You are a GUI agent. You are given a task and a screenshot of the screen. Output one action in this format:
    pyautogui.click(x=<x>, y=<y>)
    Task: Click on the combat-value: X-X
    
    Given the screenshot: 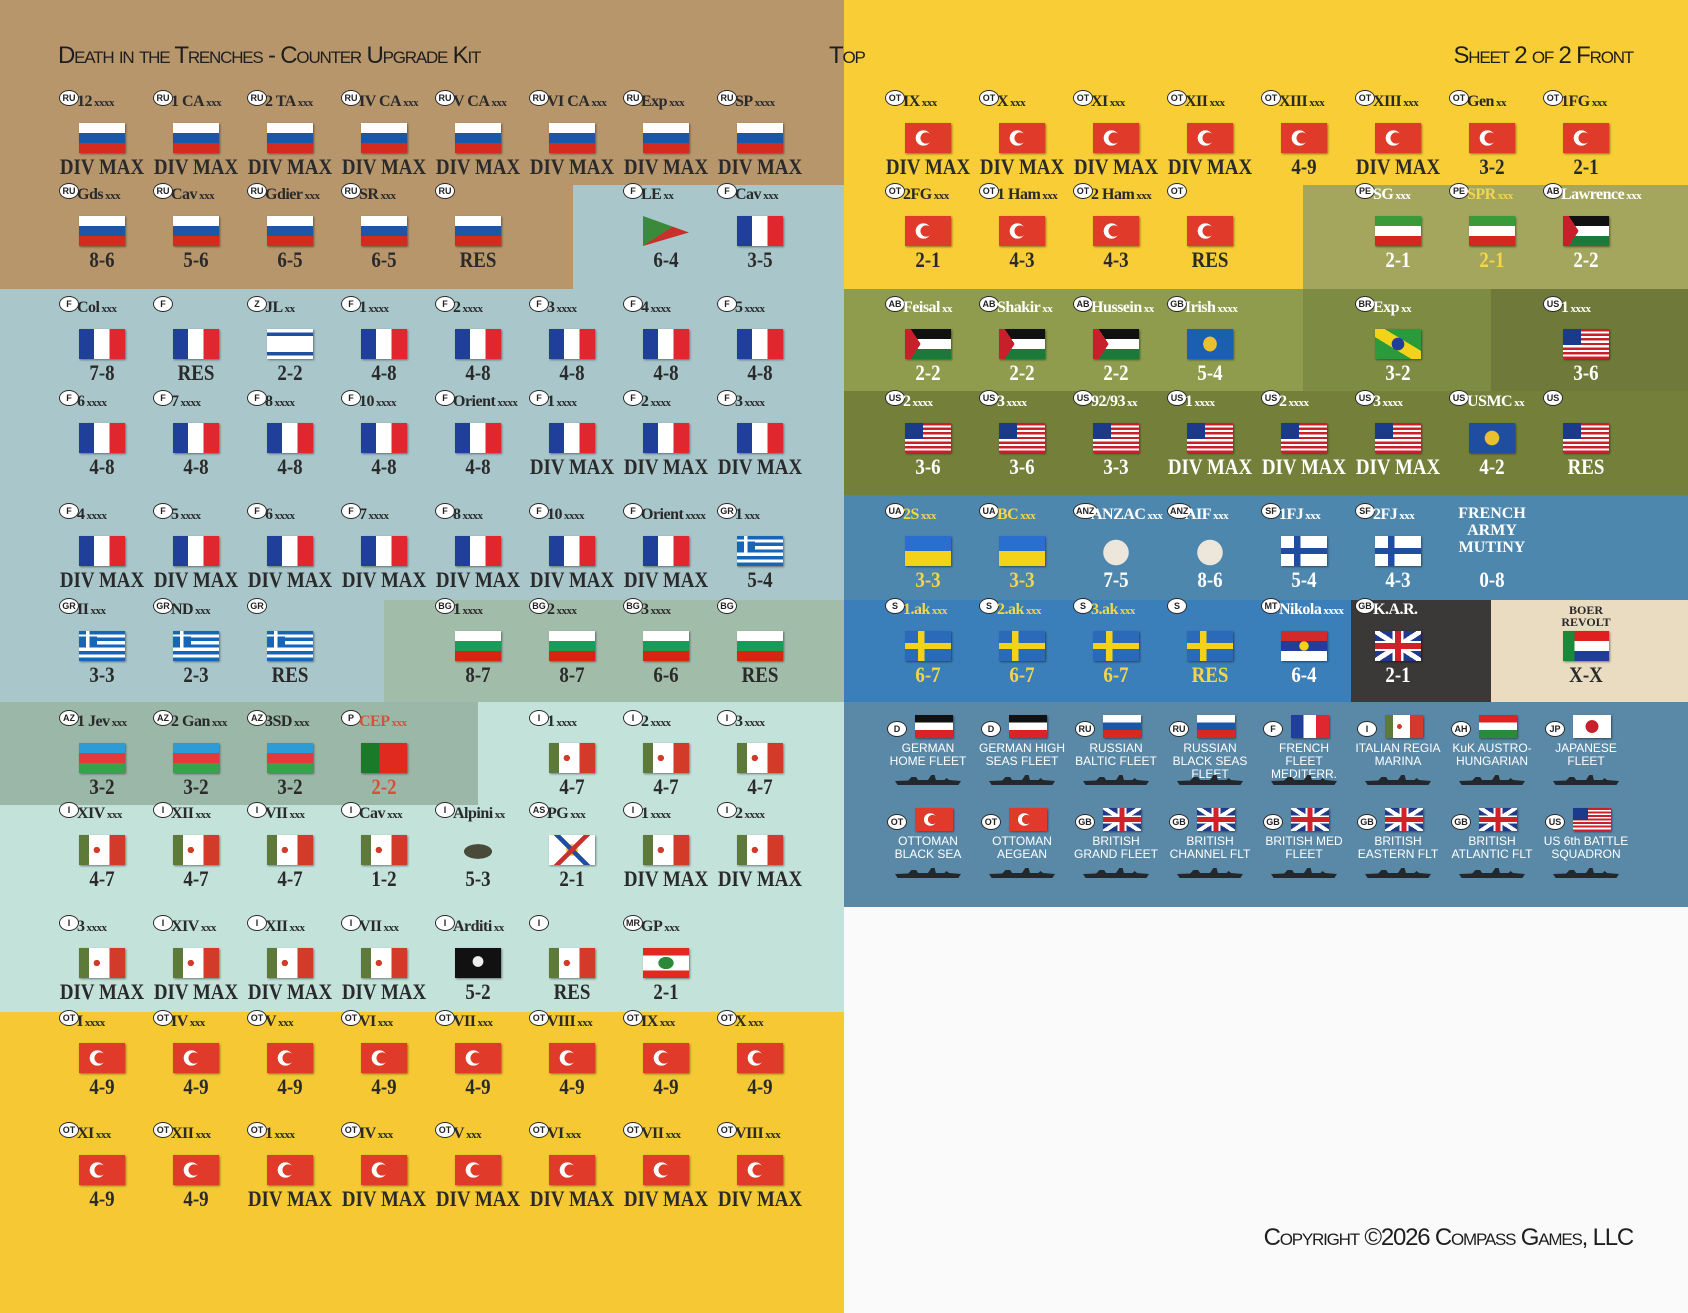 What is the action you would take?
    pyautogui.click(x=1586, y=674)
    